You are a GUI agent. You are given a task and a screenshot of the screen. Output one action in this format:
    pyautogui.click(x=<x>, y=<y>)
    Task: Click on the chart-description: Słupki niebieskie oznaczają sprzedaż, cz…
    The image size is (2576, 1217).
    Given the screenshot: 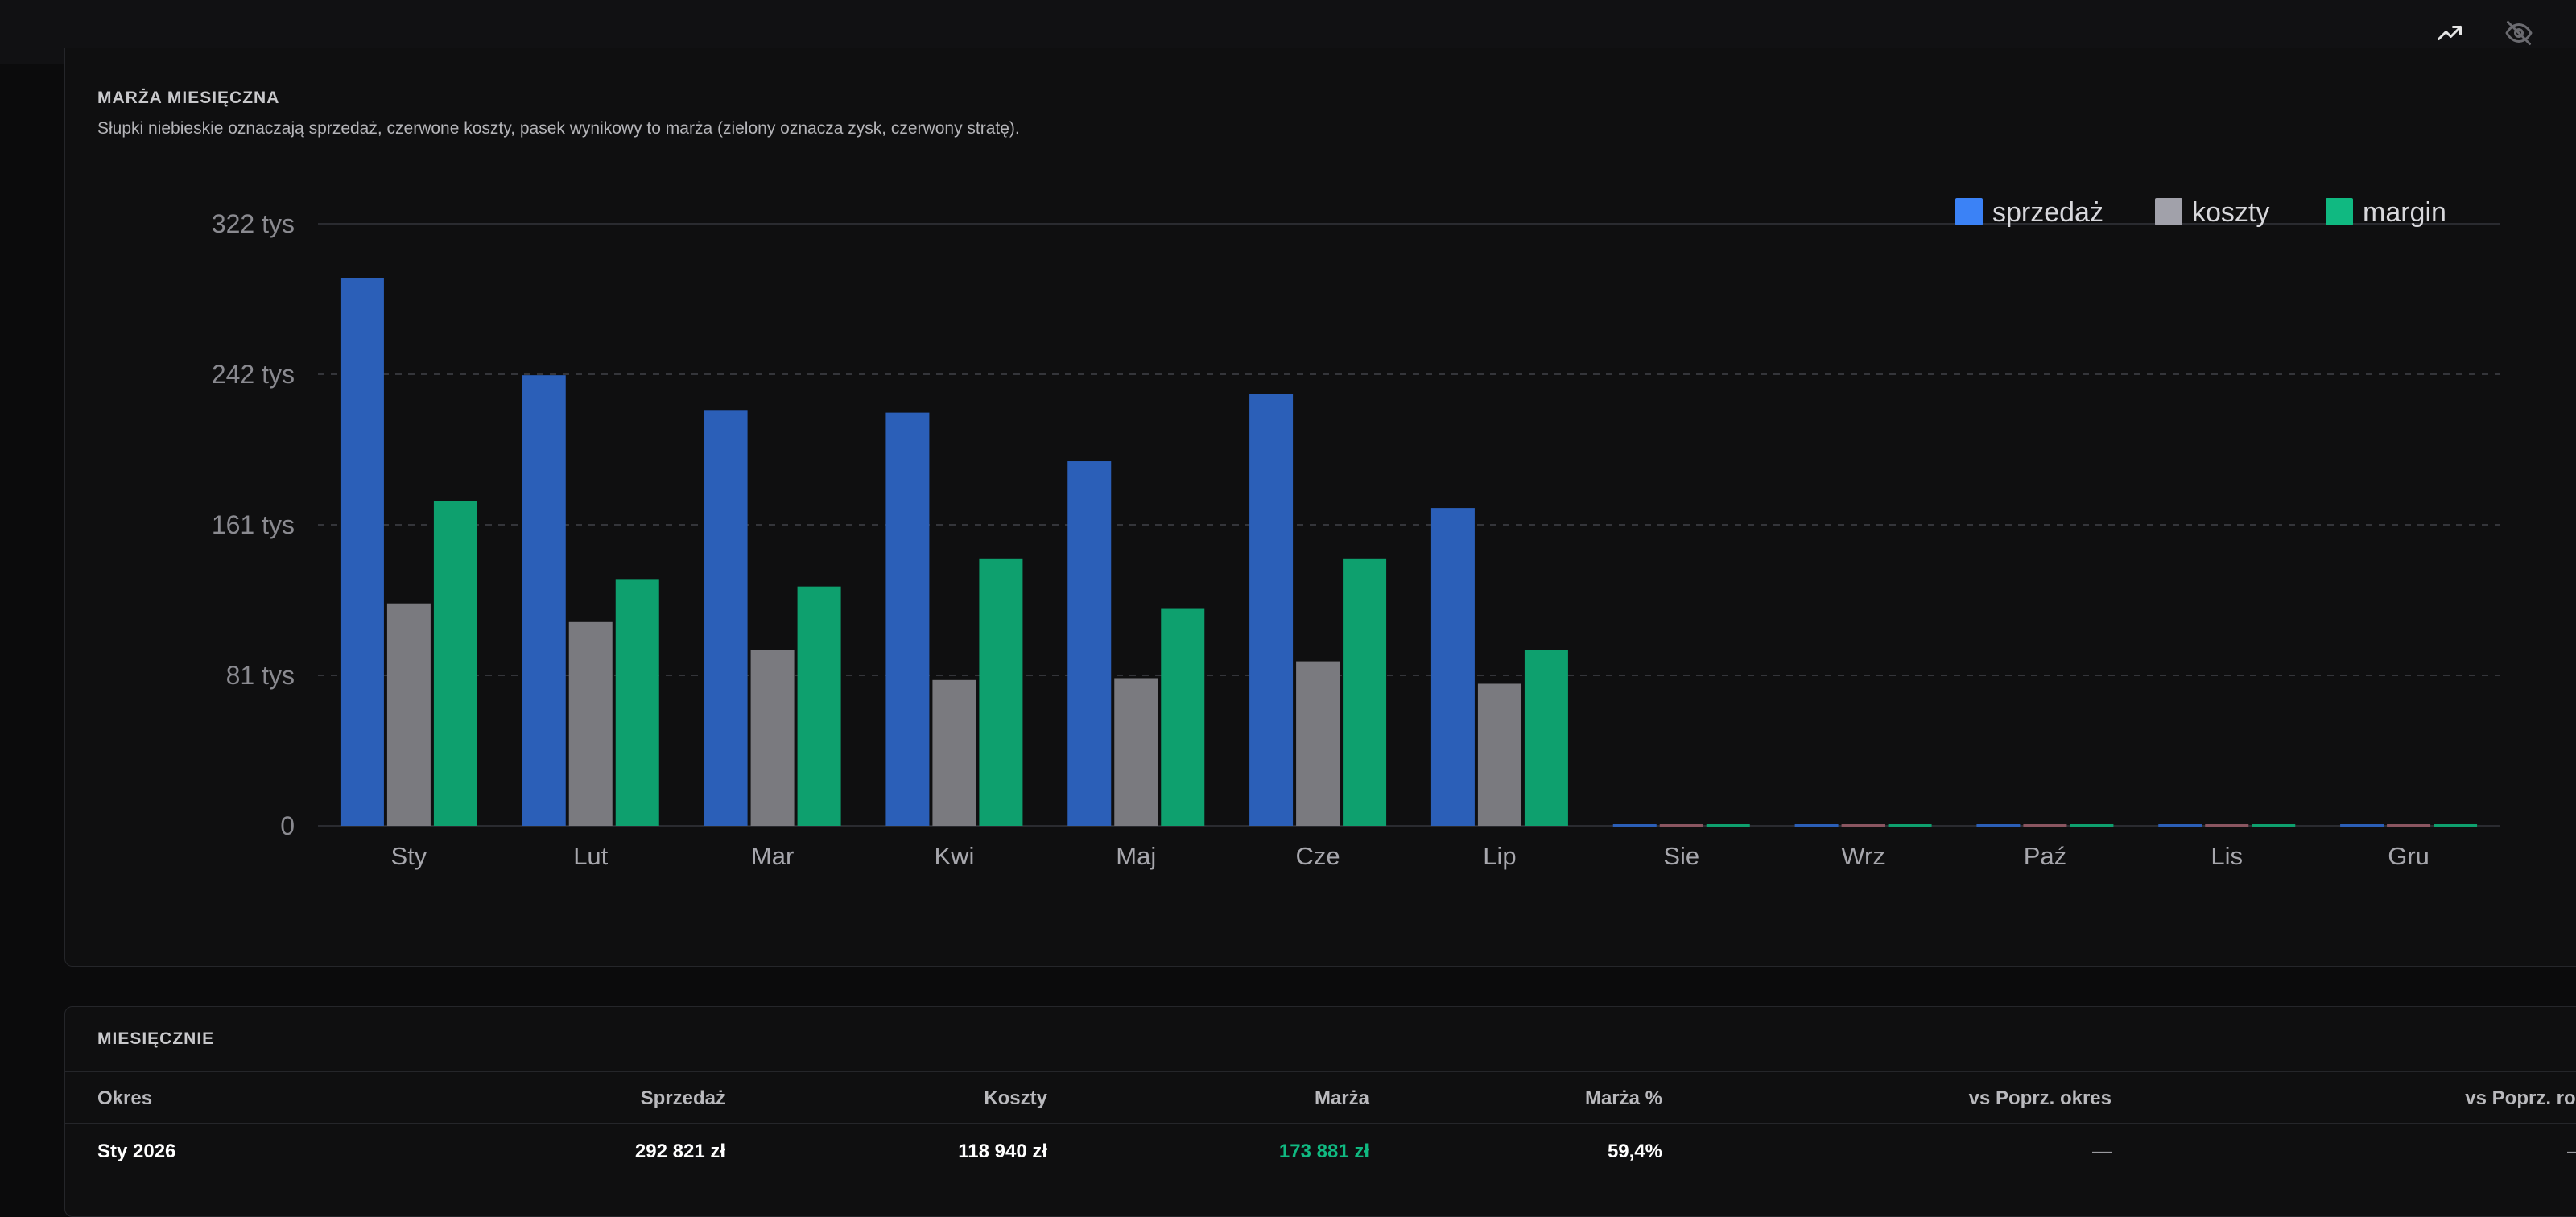 What is the action you would take?
    pyautogui.click(x=558, y=128)
    